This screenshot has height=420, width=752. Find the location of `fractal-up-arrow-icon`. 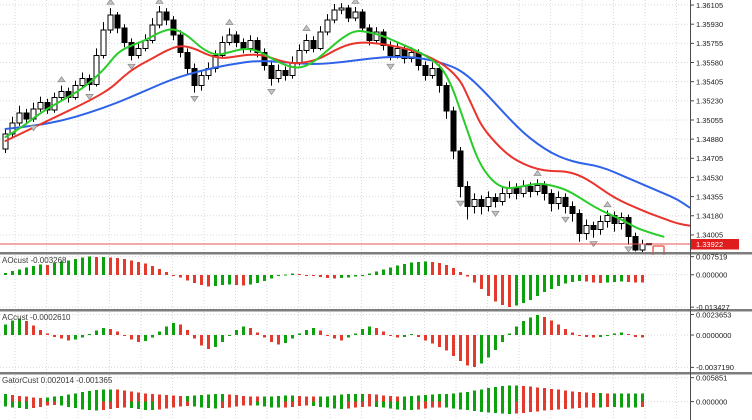

fractal-up-arrow-icon is located at coordinates (306, 27).